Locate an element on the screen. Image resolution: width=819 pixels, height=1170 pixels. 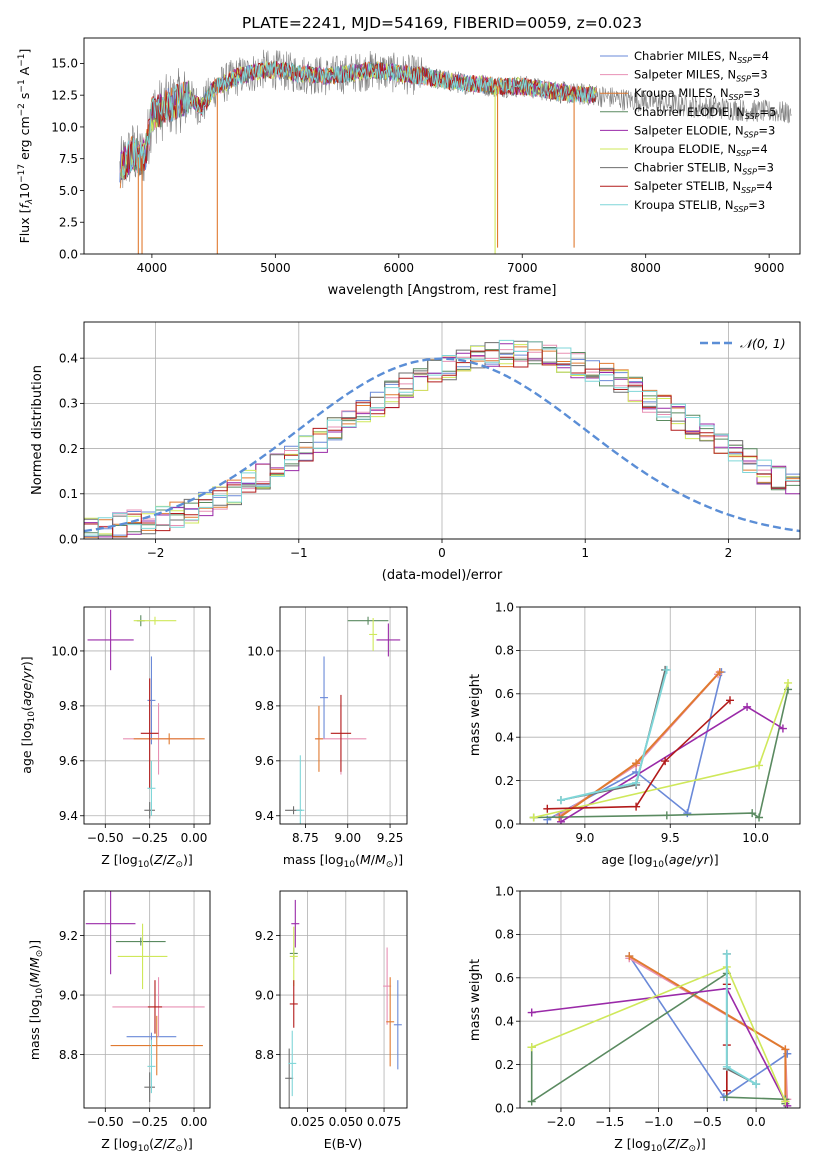
weight-line is located at coordinates (639, 754).